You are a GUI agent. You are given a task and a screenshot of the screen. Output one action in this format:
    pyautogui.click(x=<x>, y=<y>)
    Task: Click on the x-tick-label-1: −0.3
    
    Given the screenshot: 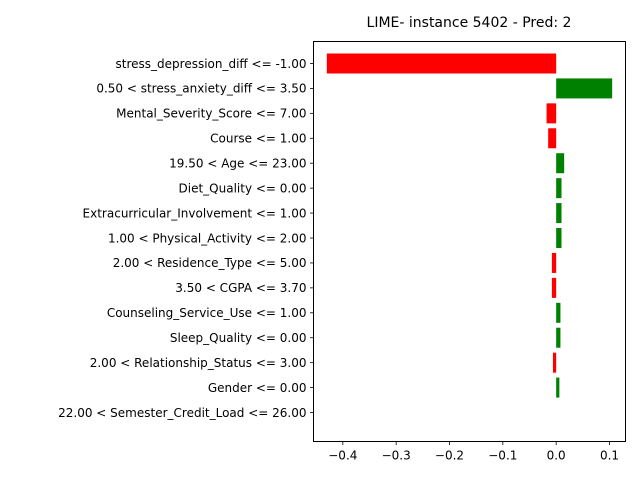 What is the action you would take?
    pyautogui.click(x=396, y=456)
    